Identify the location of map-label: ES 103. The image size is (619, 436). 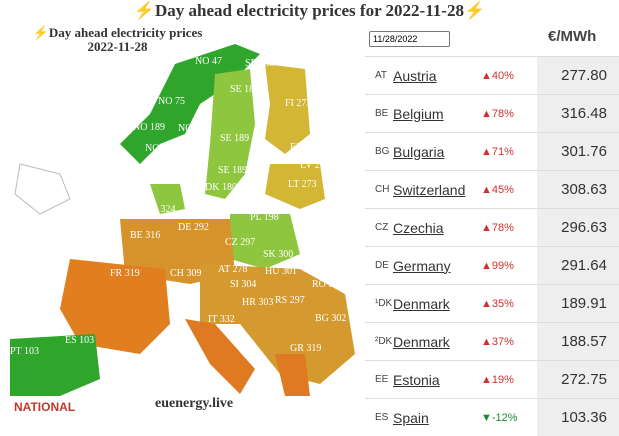
(79, 340).